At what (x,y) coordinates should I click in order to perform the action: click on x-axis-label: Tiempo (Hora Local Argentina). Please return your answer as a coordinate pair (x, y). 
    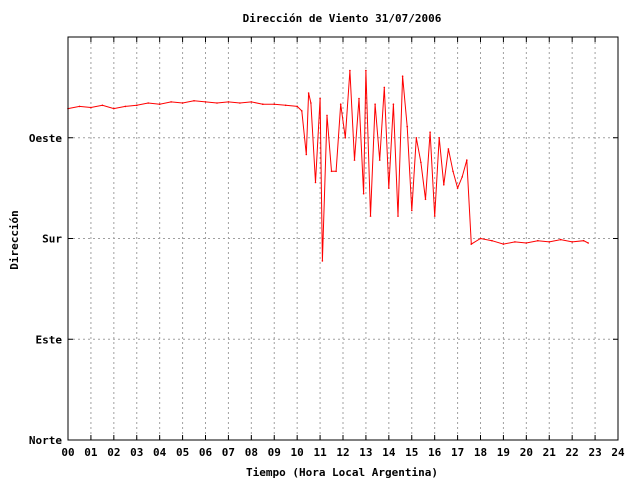
    Looking at the image, I should click on (342, 472).